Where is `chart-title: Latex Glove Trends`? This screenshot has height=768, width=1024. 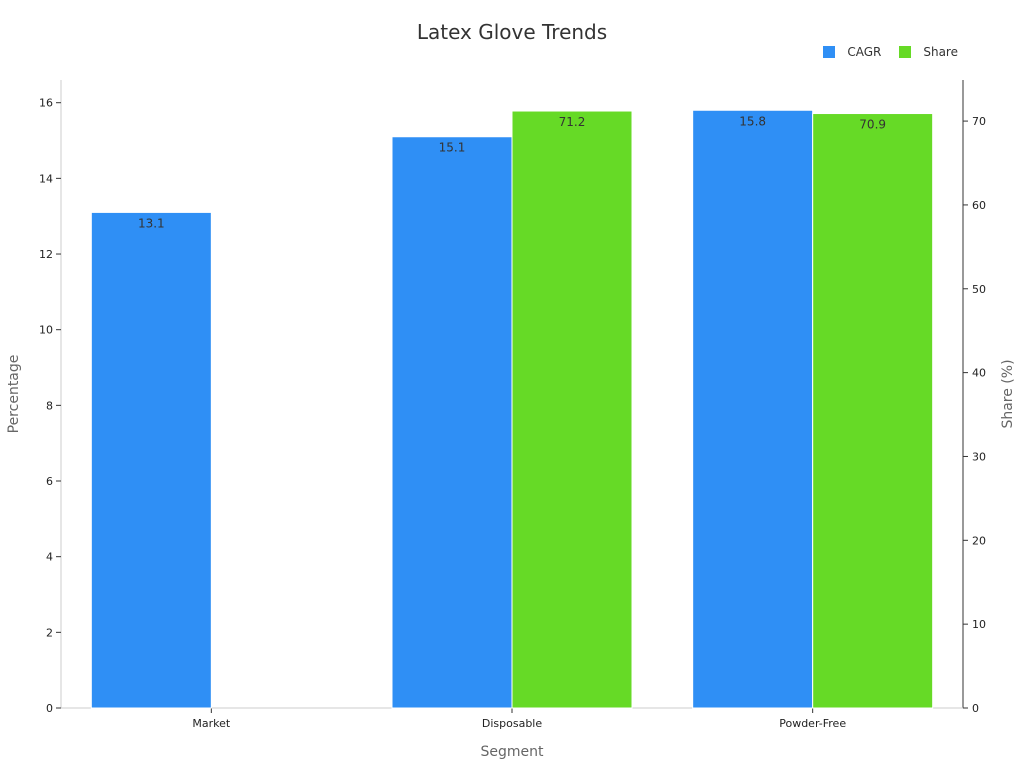 chart-title: Latex Glove Trends is located at coordinates (512, 32).